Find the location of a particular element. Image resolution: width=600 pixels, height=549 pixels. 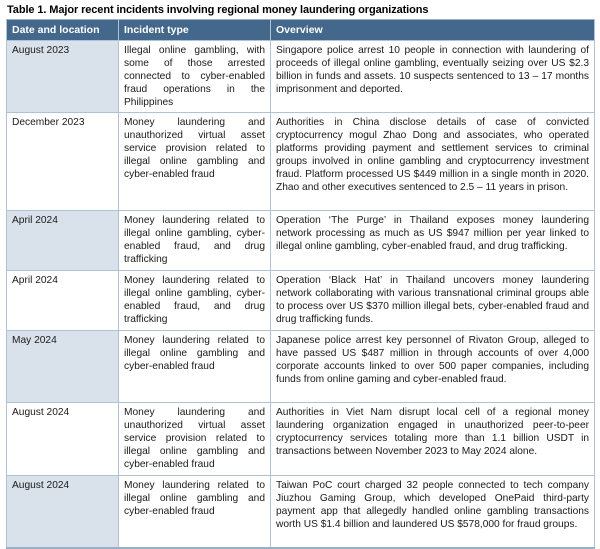

column-header-incident-type: Incident type is located at coordinates (194, 30).